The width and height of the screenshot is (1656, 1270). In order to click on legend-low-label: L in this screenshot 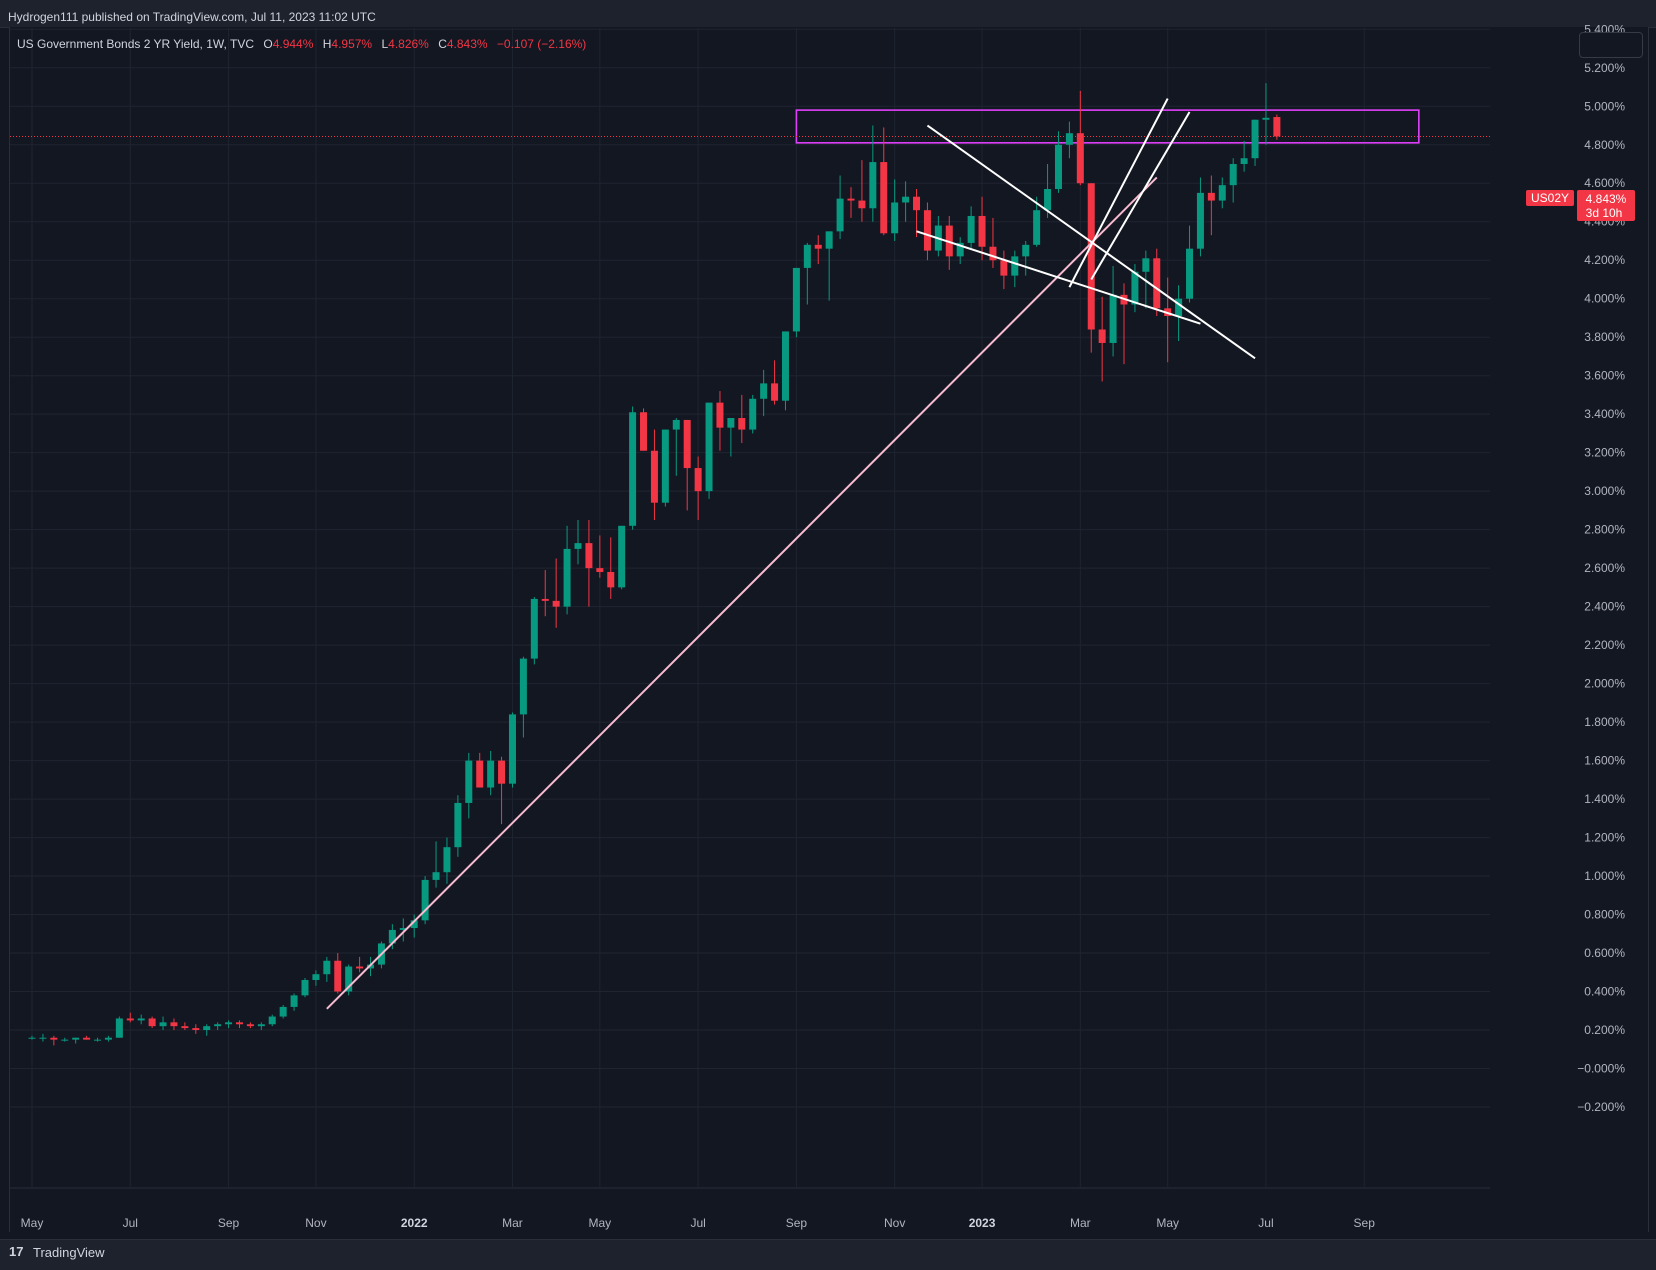, I will do `click(385, 44)`.